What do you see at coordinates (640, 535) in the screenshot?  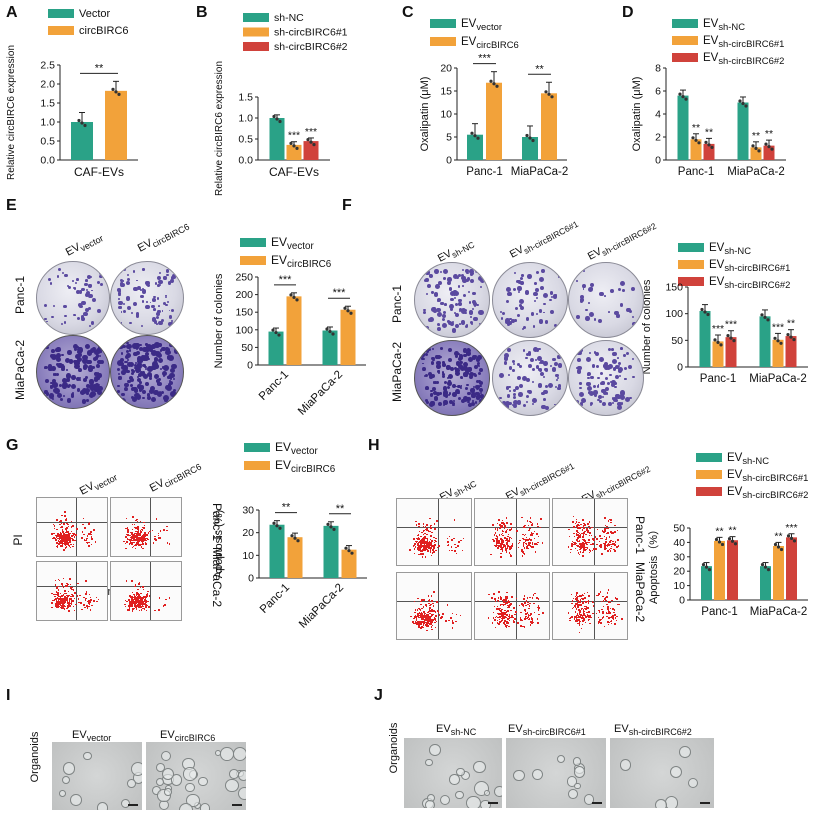 I see `row-label: Panc-1` at bounding box center [640, 535].